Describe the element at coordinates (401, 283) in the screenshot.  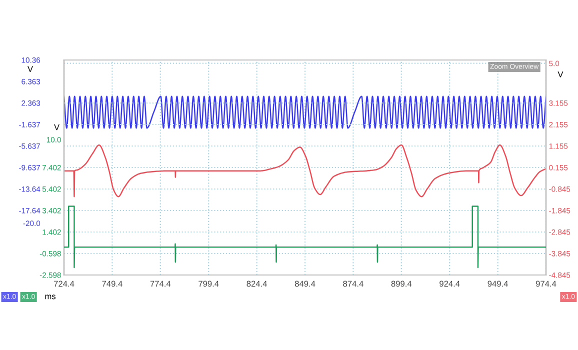
I see `x-tick-label: 899.4` at that location.